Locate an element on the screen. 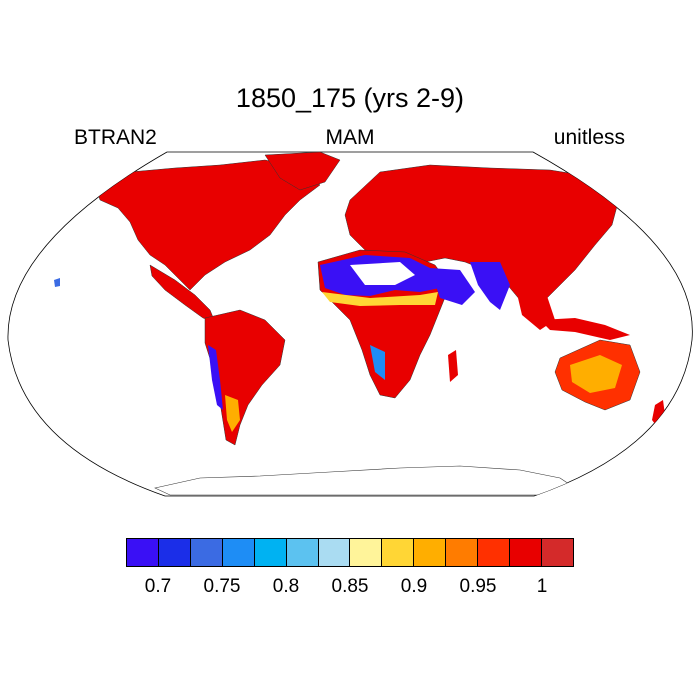 The width and height of the screenshot is (700, 700). units-label: unitless is located at coordinates (589, 137).